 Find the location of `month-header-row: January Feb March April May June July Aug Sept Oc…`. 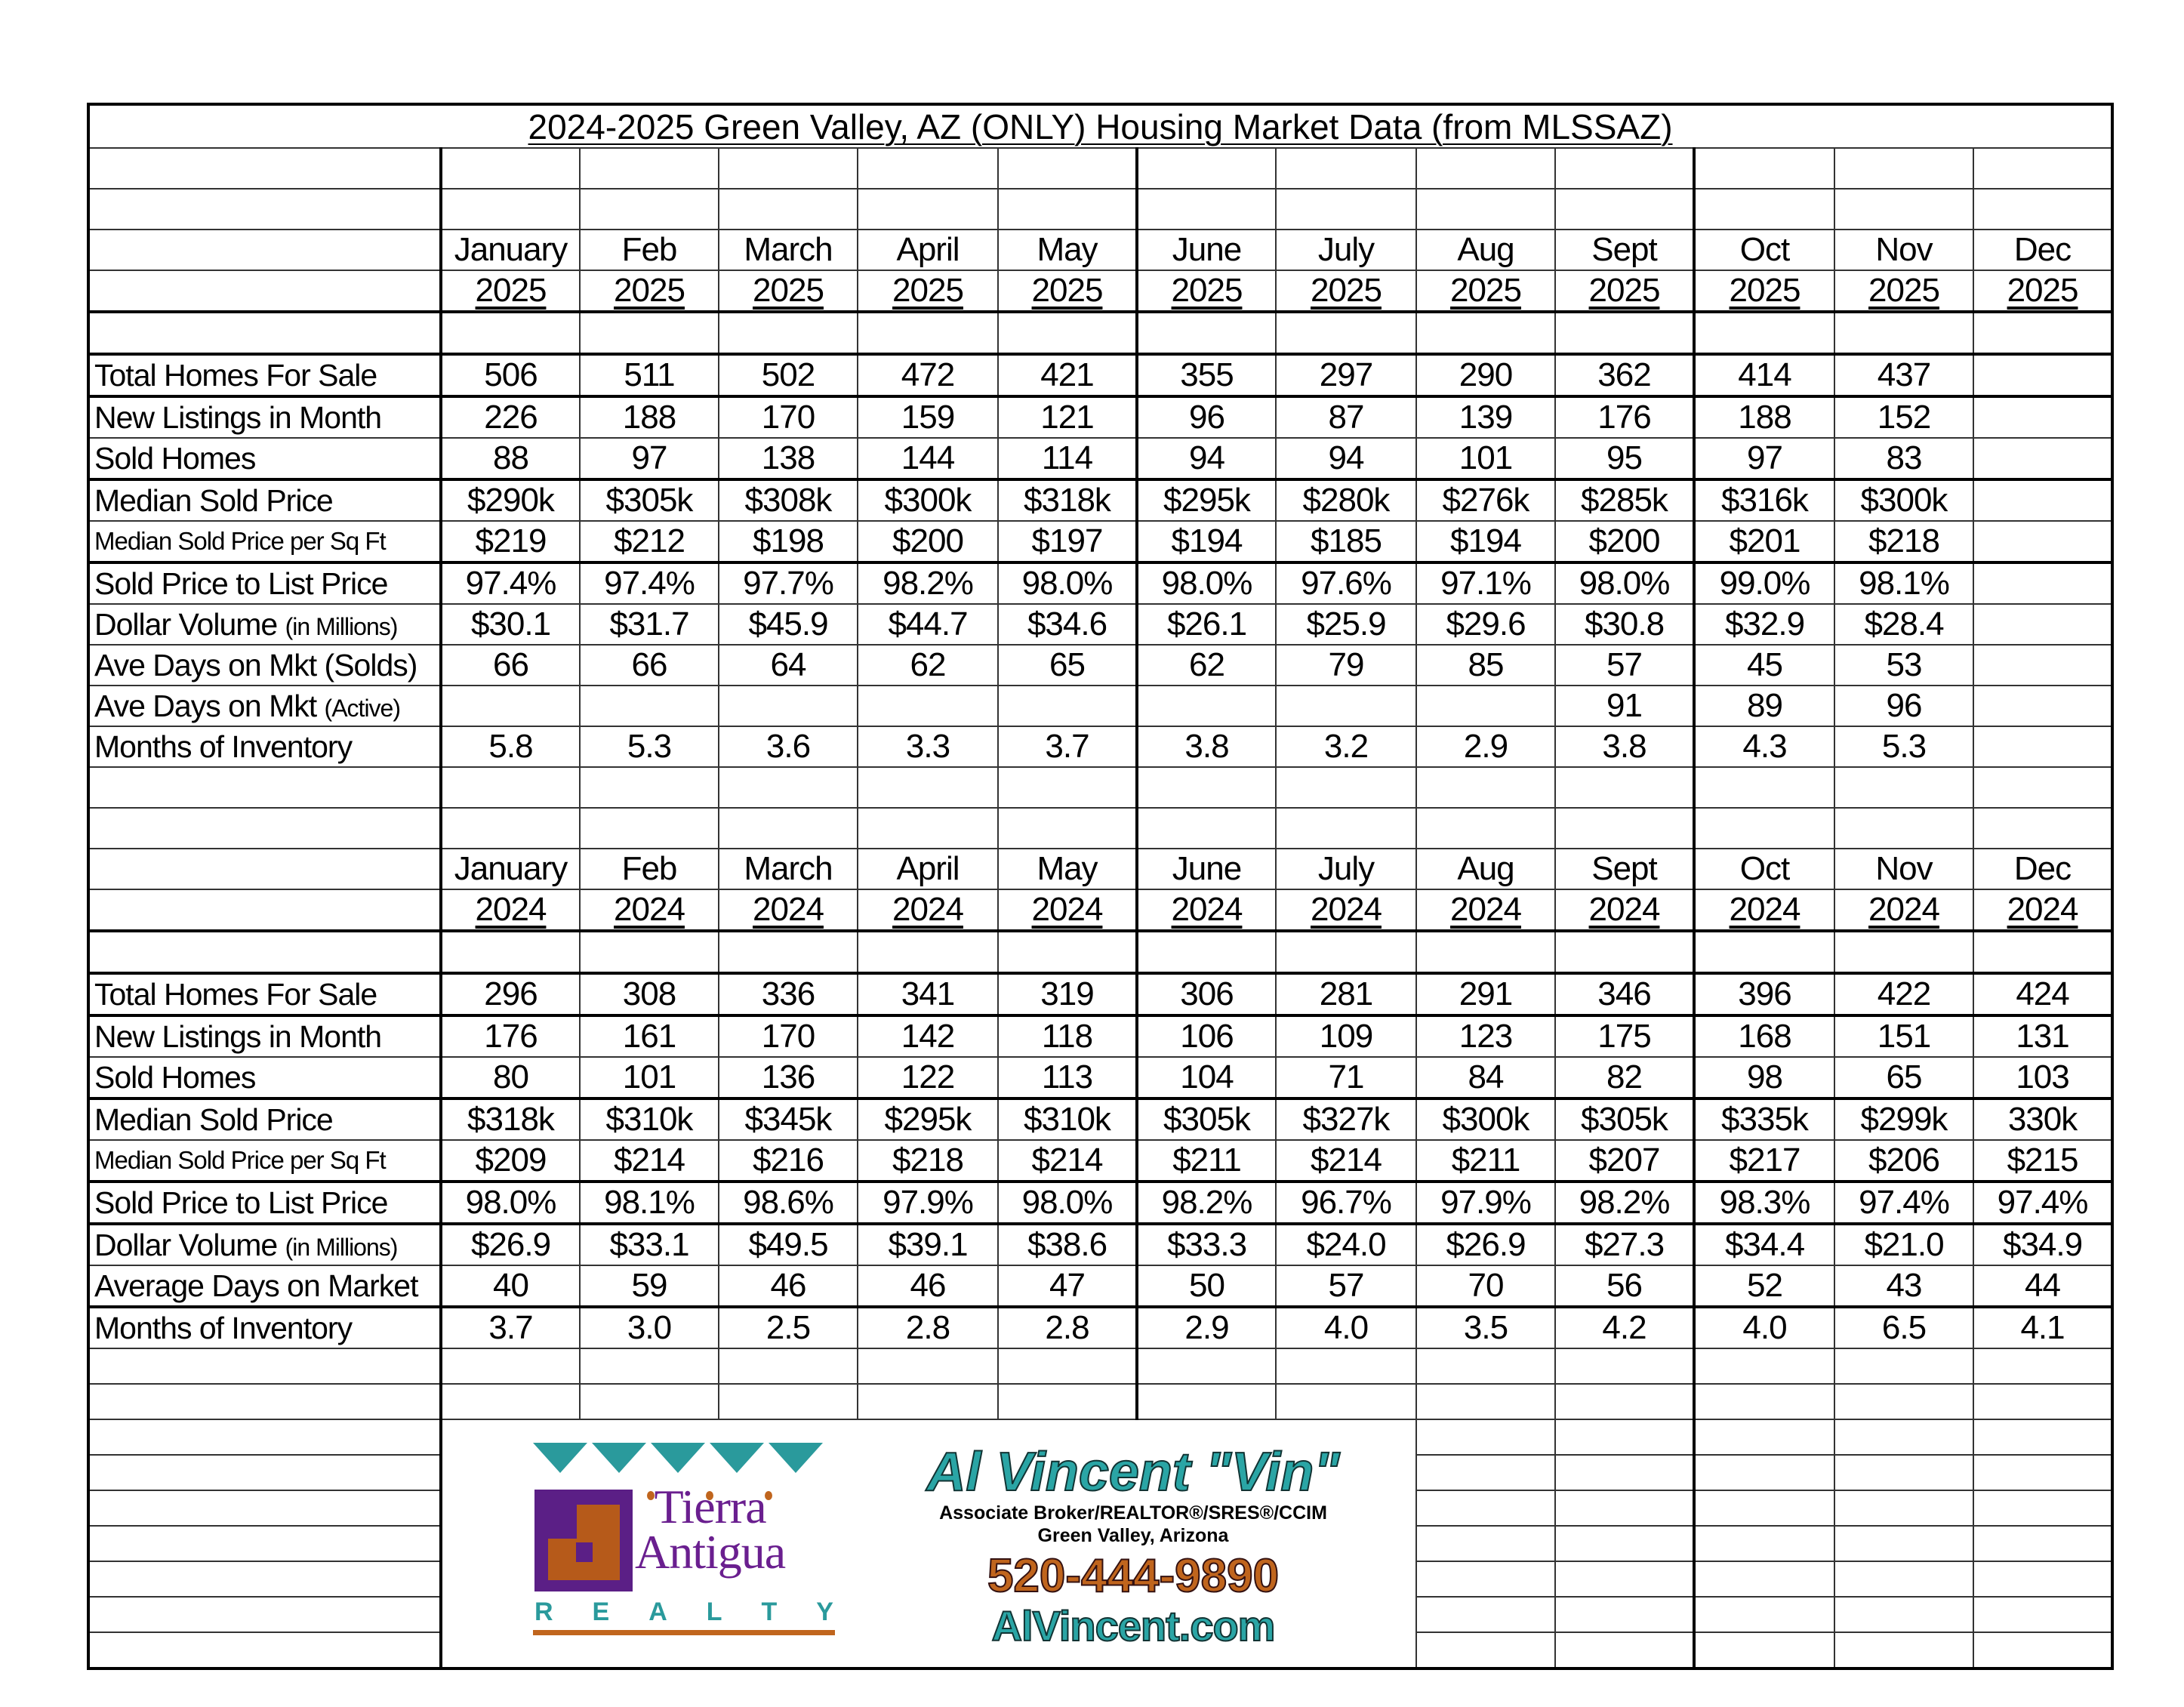

month-header-row: January Feb March April May June July Aug Sept Oc… is located at coordinates (1101, 869).